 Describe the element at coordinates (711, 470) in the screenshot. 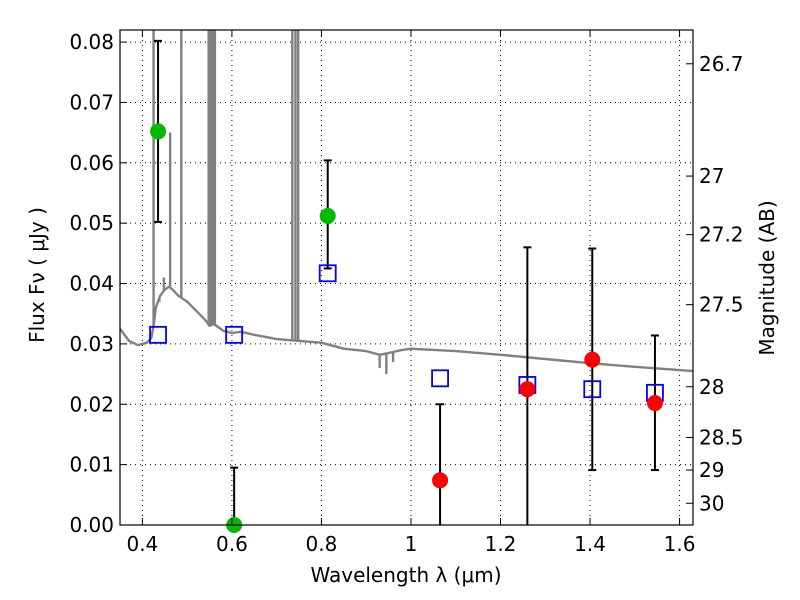

I see `right-tick-label: 29` at that location.